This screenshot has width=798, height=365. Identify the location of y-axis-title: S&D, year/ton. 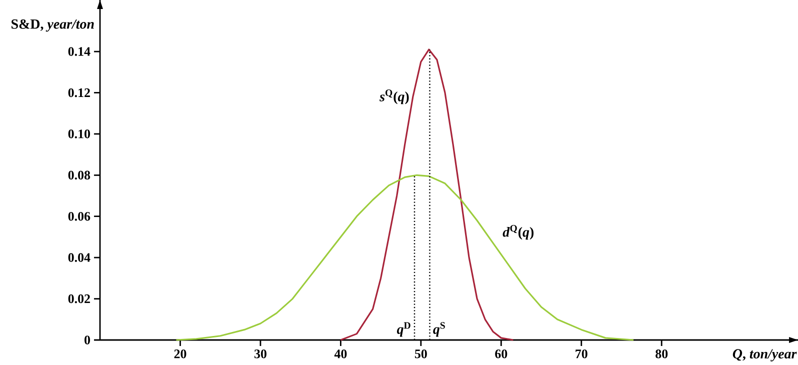
(53, 25).